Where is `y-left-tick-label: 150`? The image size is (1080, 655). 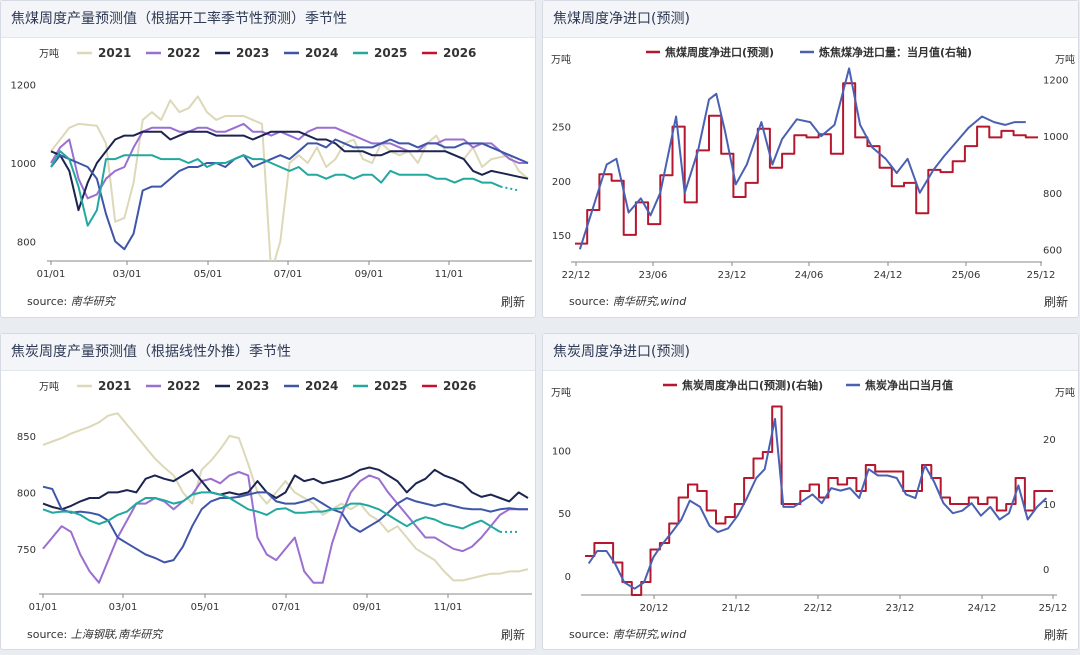 y-left-tick-label: 150 is located at coordinates (561, 236).